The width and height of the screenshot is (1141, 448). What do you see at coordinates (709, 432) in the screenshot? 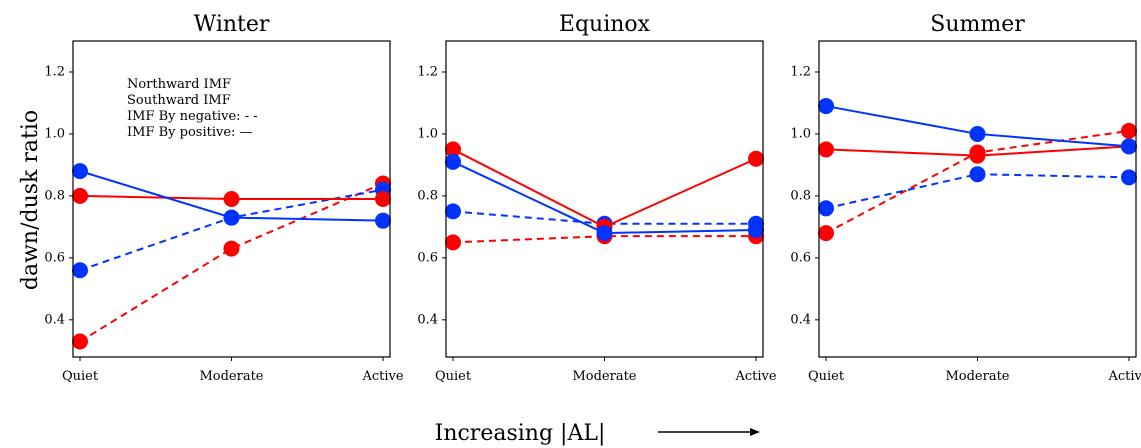
I see `increasing-arrow-icon` at bounding box center [709, 432].